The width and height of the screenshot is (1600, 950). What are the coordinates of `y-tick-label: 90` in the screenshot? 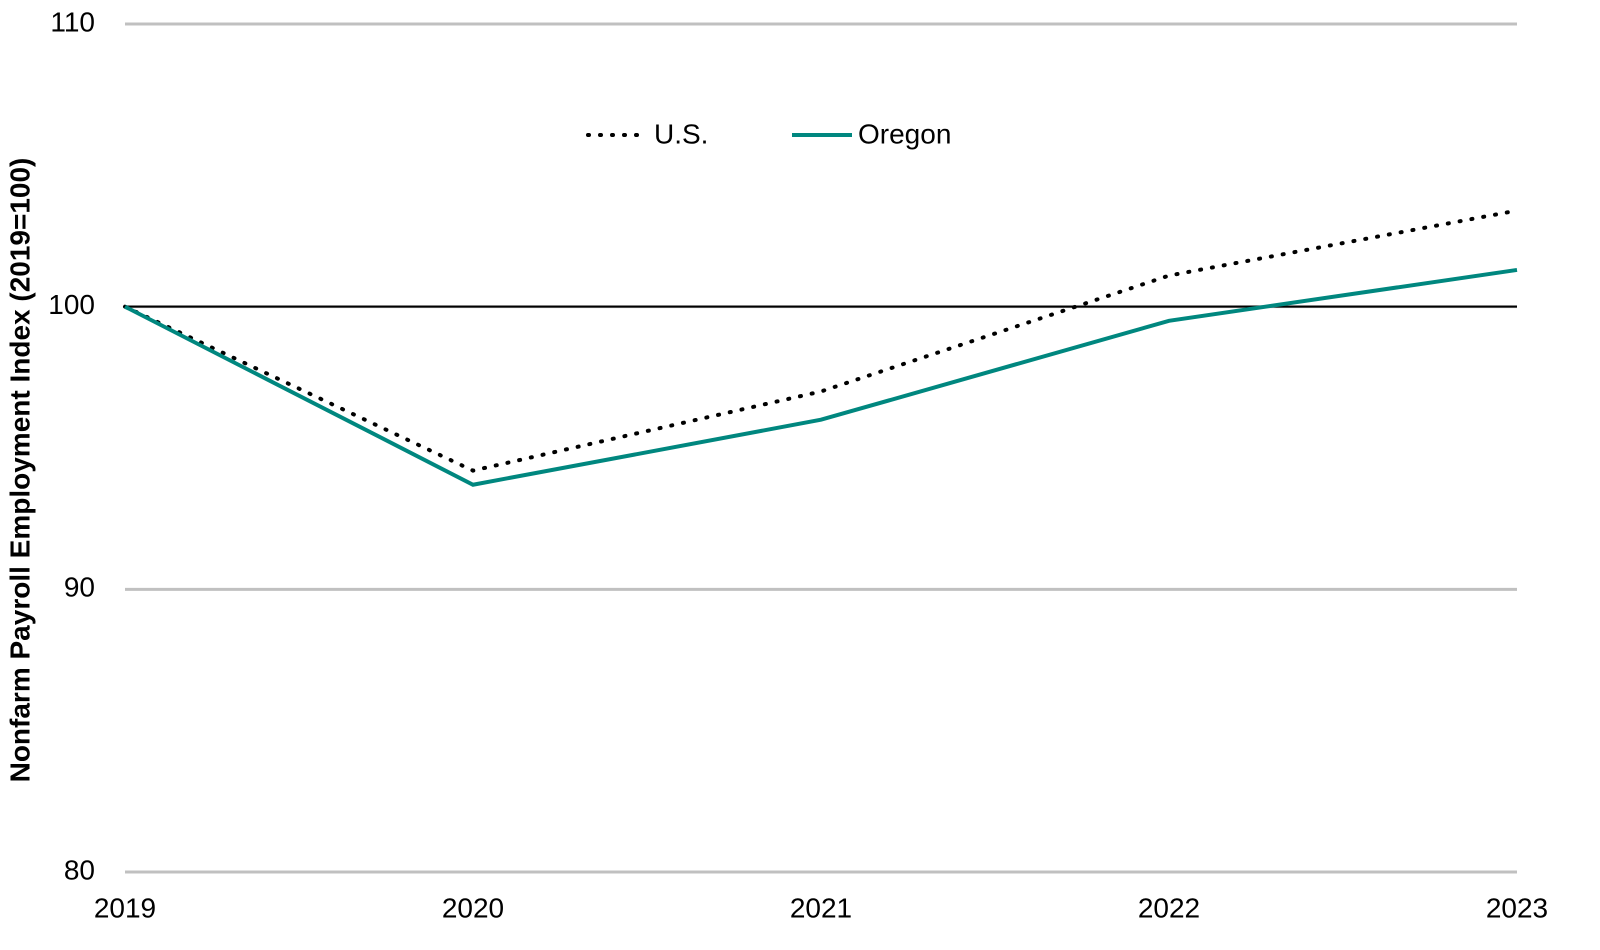 It's located at (79, 587).